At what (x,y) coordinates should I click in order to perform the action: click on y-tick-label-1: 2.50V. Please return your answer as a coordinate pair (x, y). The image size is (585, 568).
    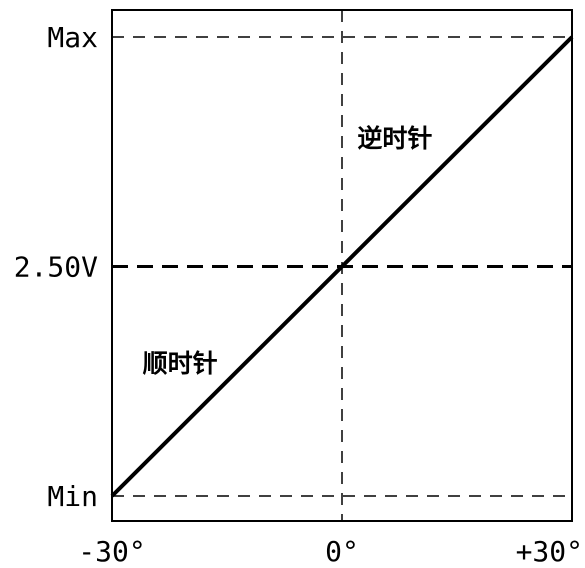
    Looking at the image, I should click on (56, 267).